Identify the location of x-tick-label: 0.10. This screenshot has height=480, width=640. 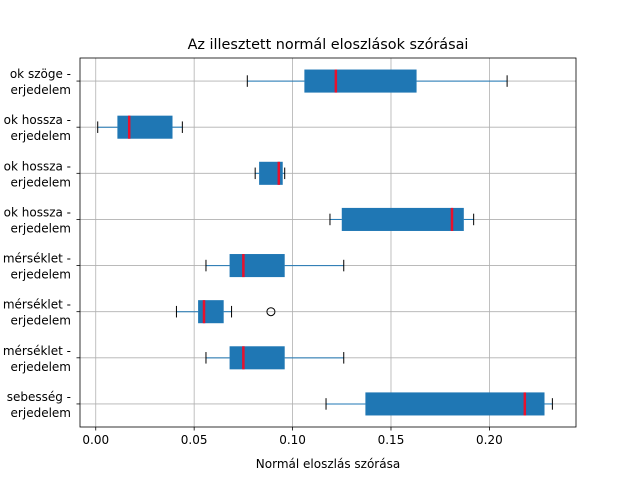
(292, 440).